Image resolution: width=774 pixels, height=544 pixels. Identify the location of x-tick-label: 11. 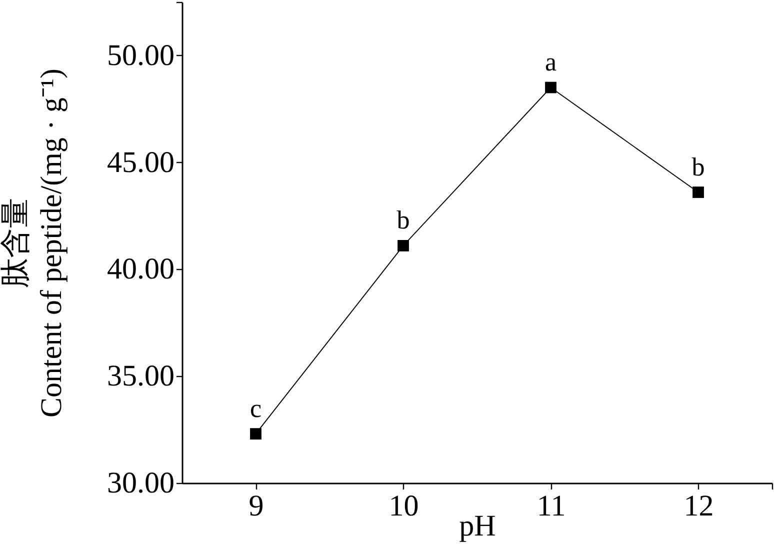
(551, 506).